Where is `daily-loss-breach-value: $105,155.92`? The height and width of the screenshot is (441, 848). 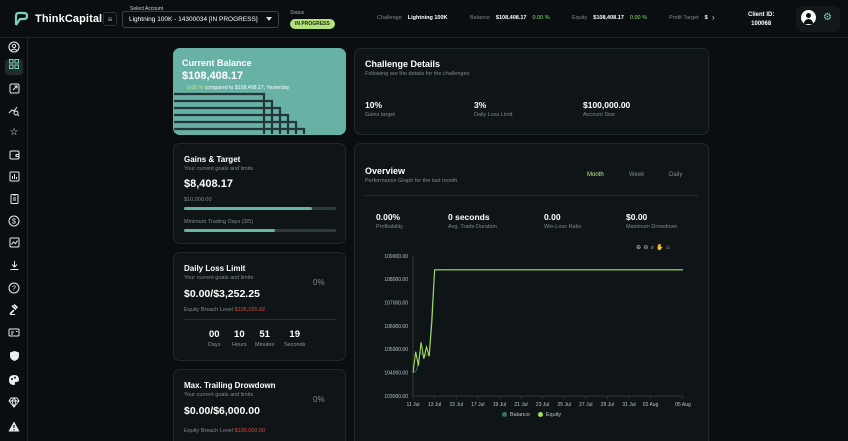
daily-loss-breach-value: $105,155.92 is located at coordinates (250, 310).